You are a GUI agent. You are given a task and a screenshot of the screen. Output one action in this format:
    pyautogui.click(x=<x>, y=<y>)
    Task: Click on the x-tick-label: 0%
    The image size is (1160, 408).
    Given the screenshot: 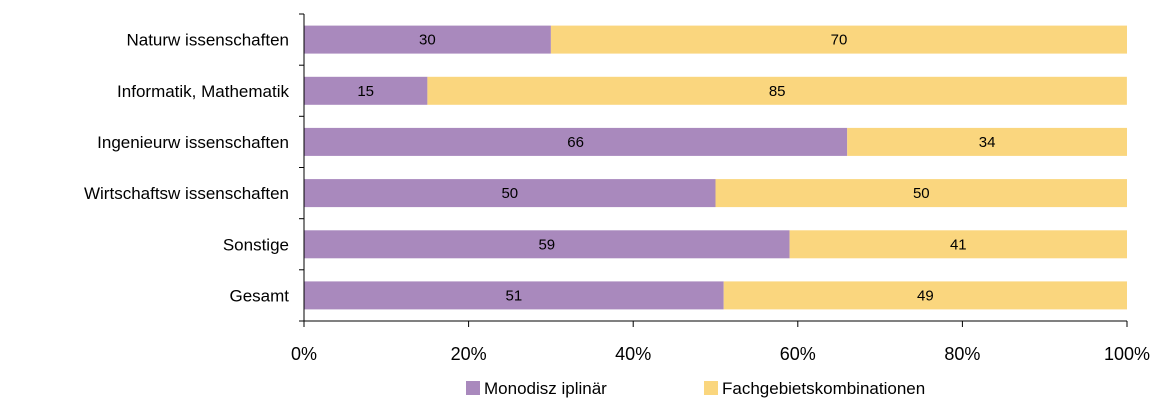 What is the action you would take?
    pyautogui.click(x=304, y=354)
    